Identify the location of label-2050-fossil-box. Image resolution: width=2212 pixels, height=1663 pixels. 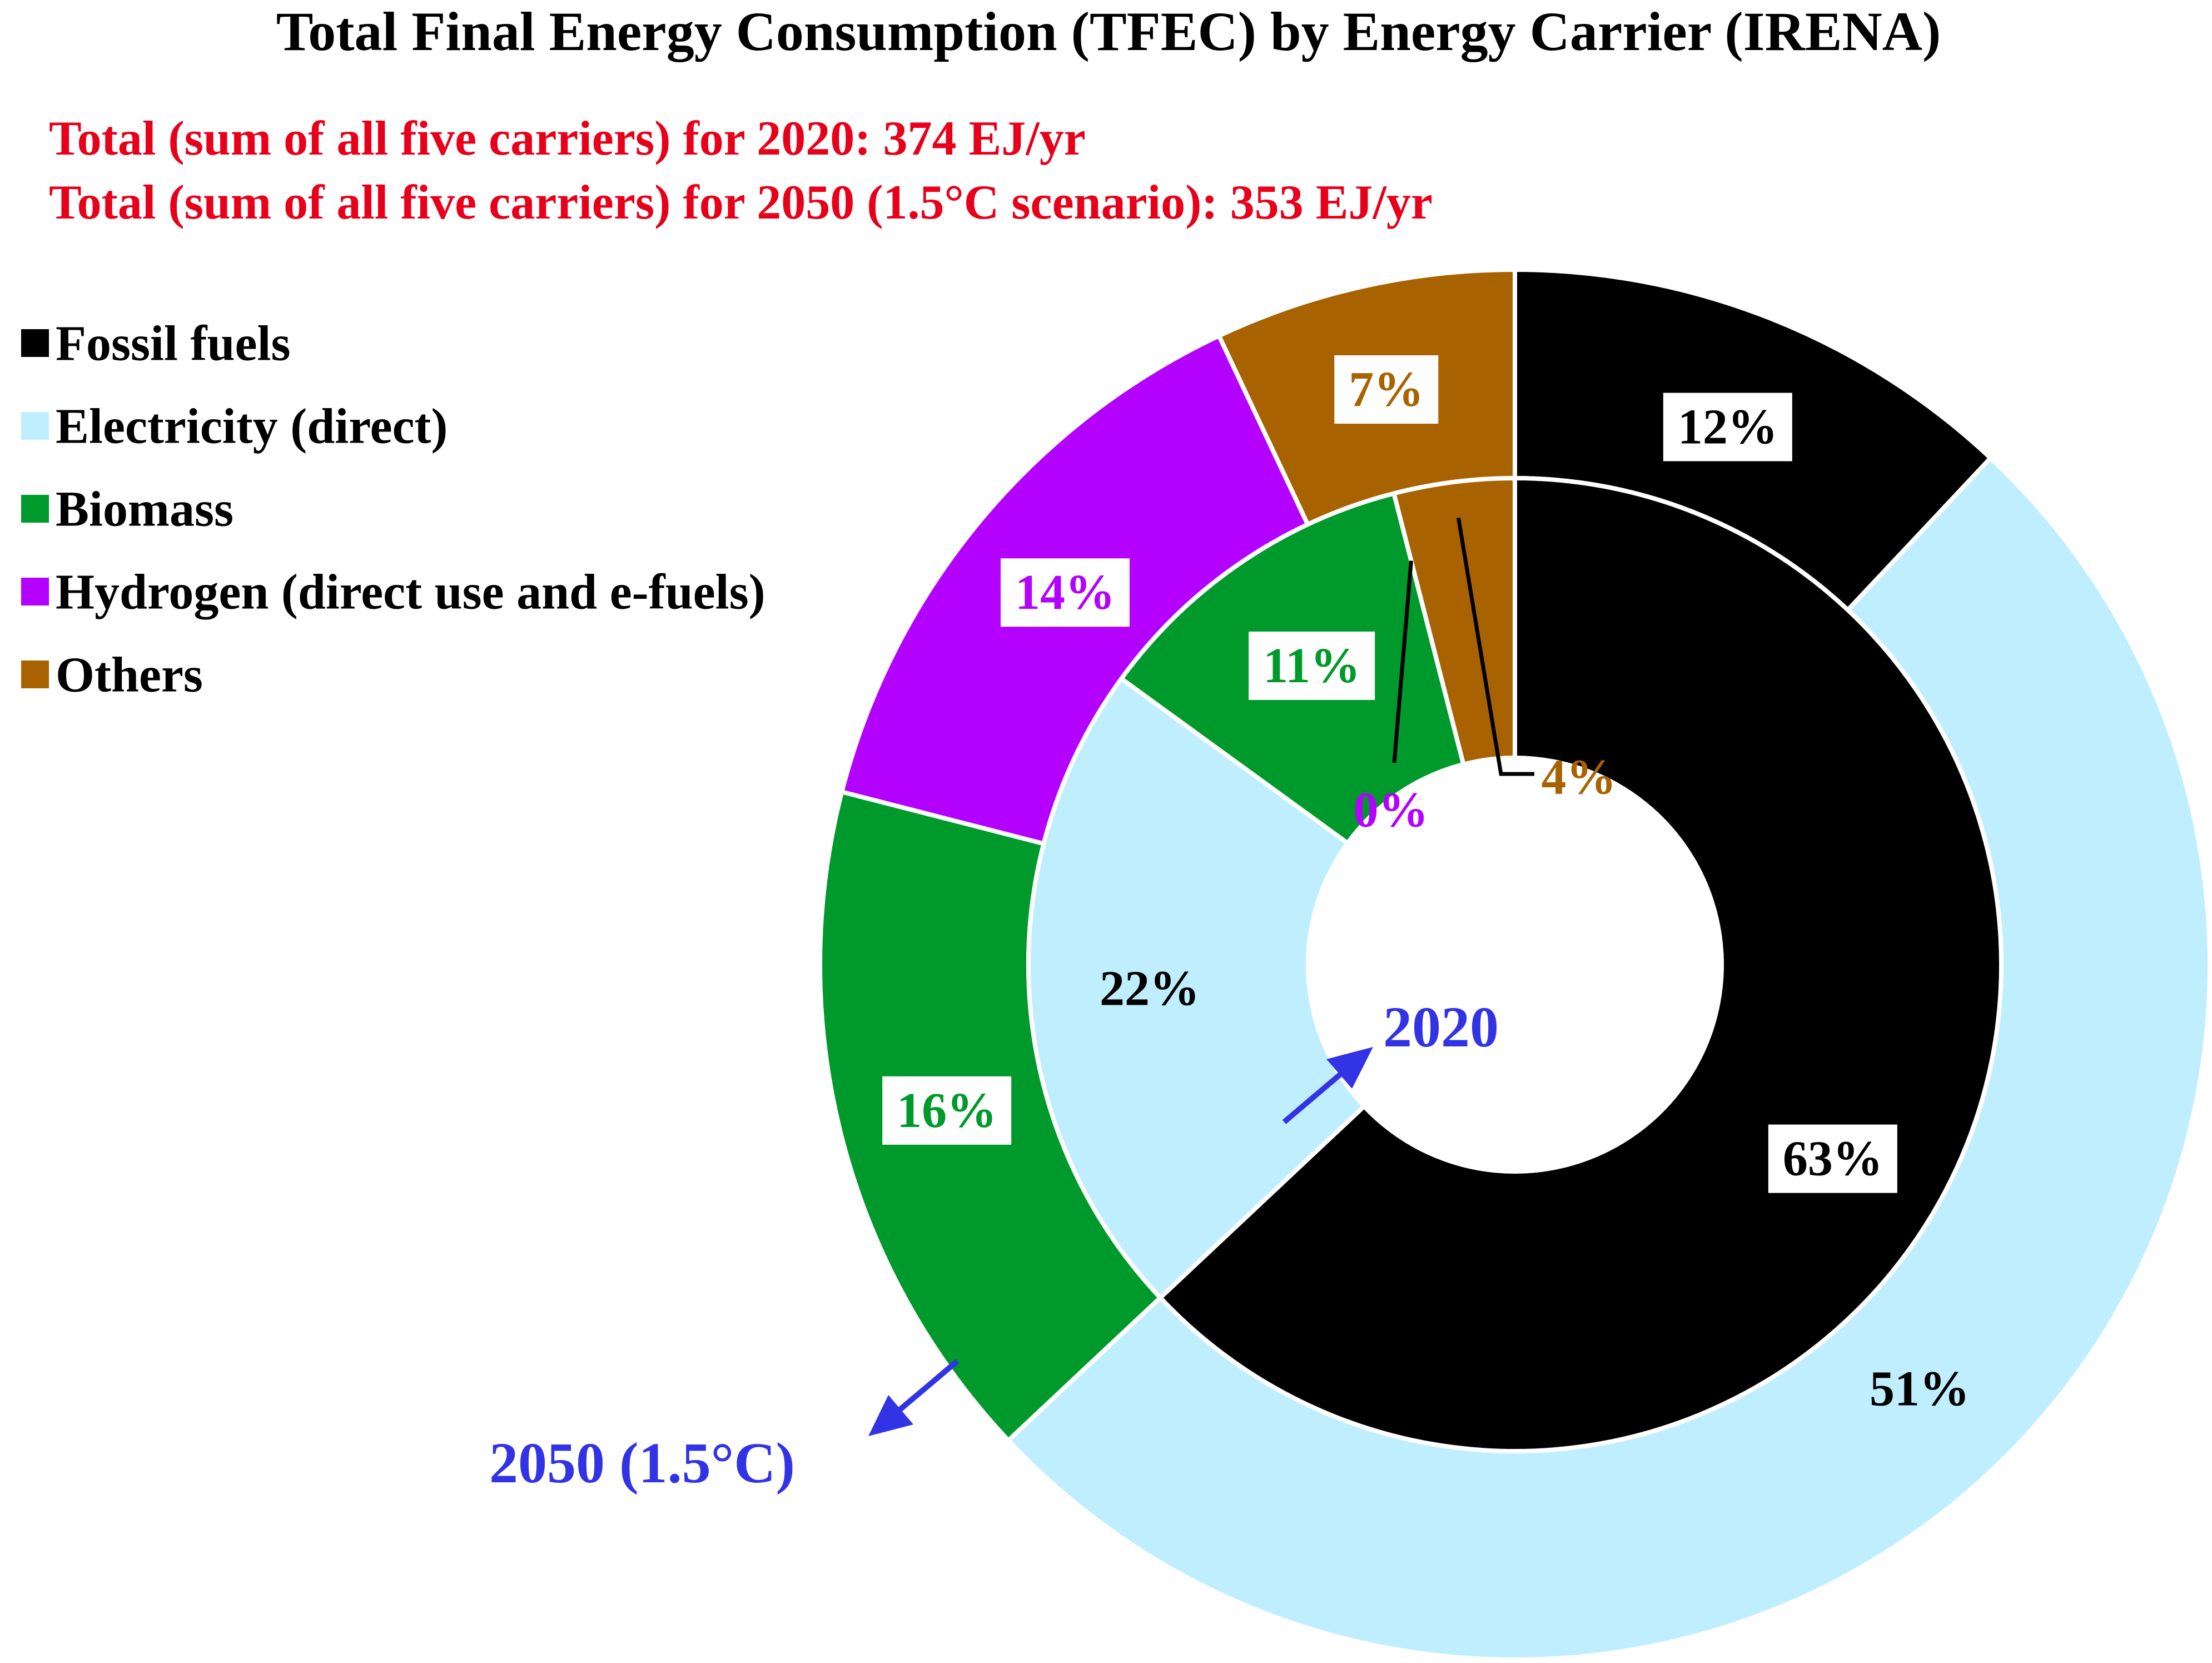
(1727, 427).